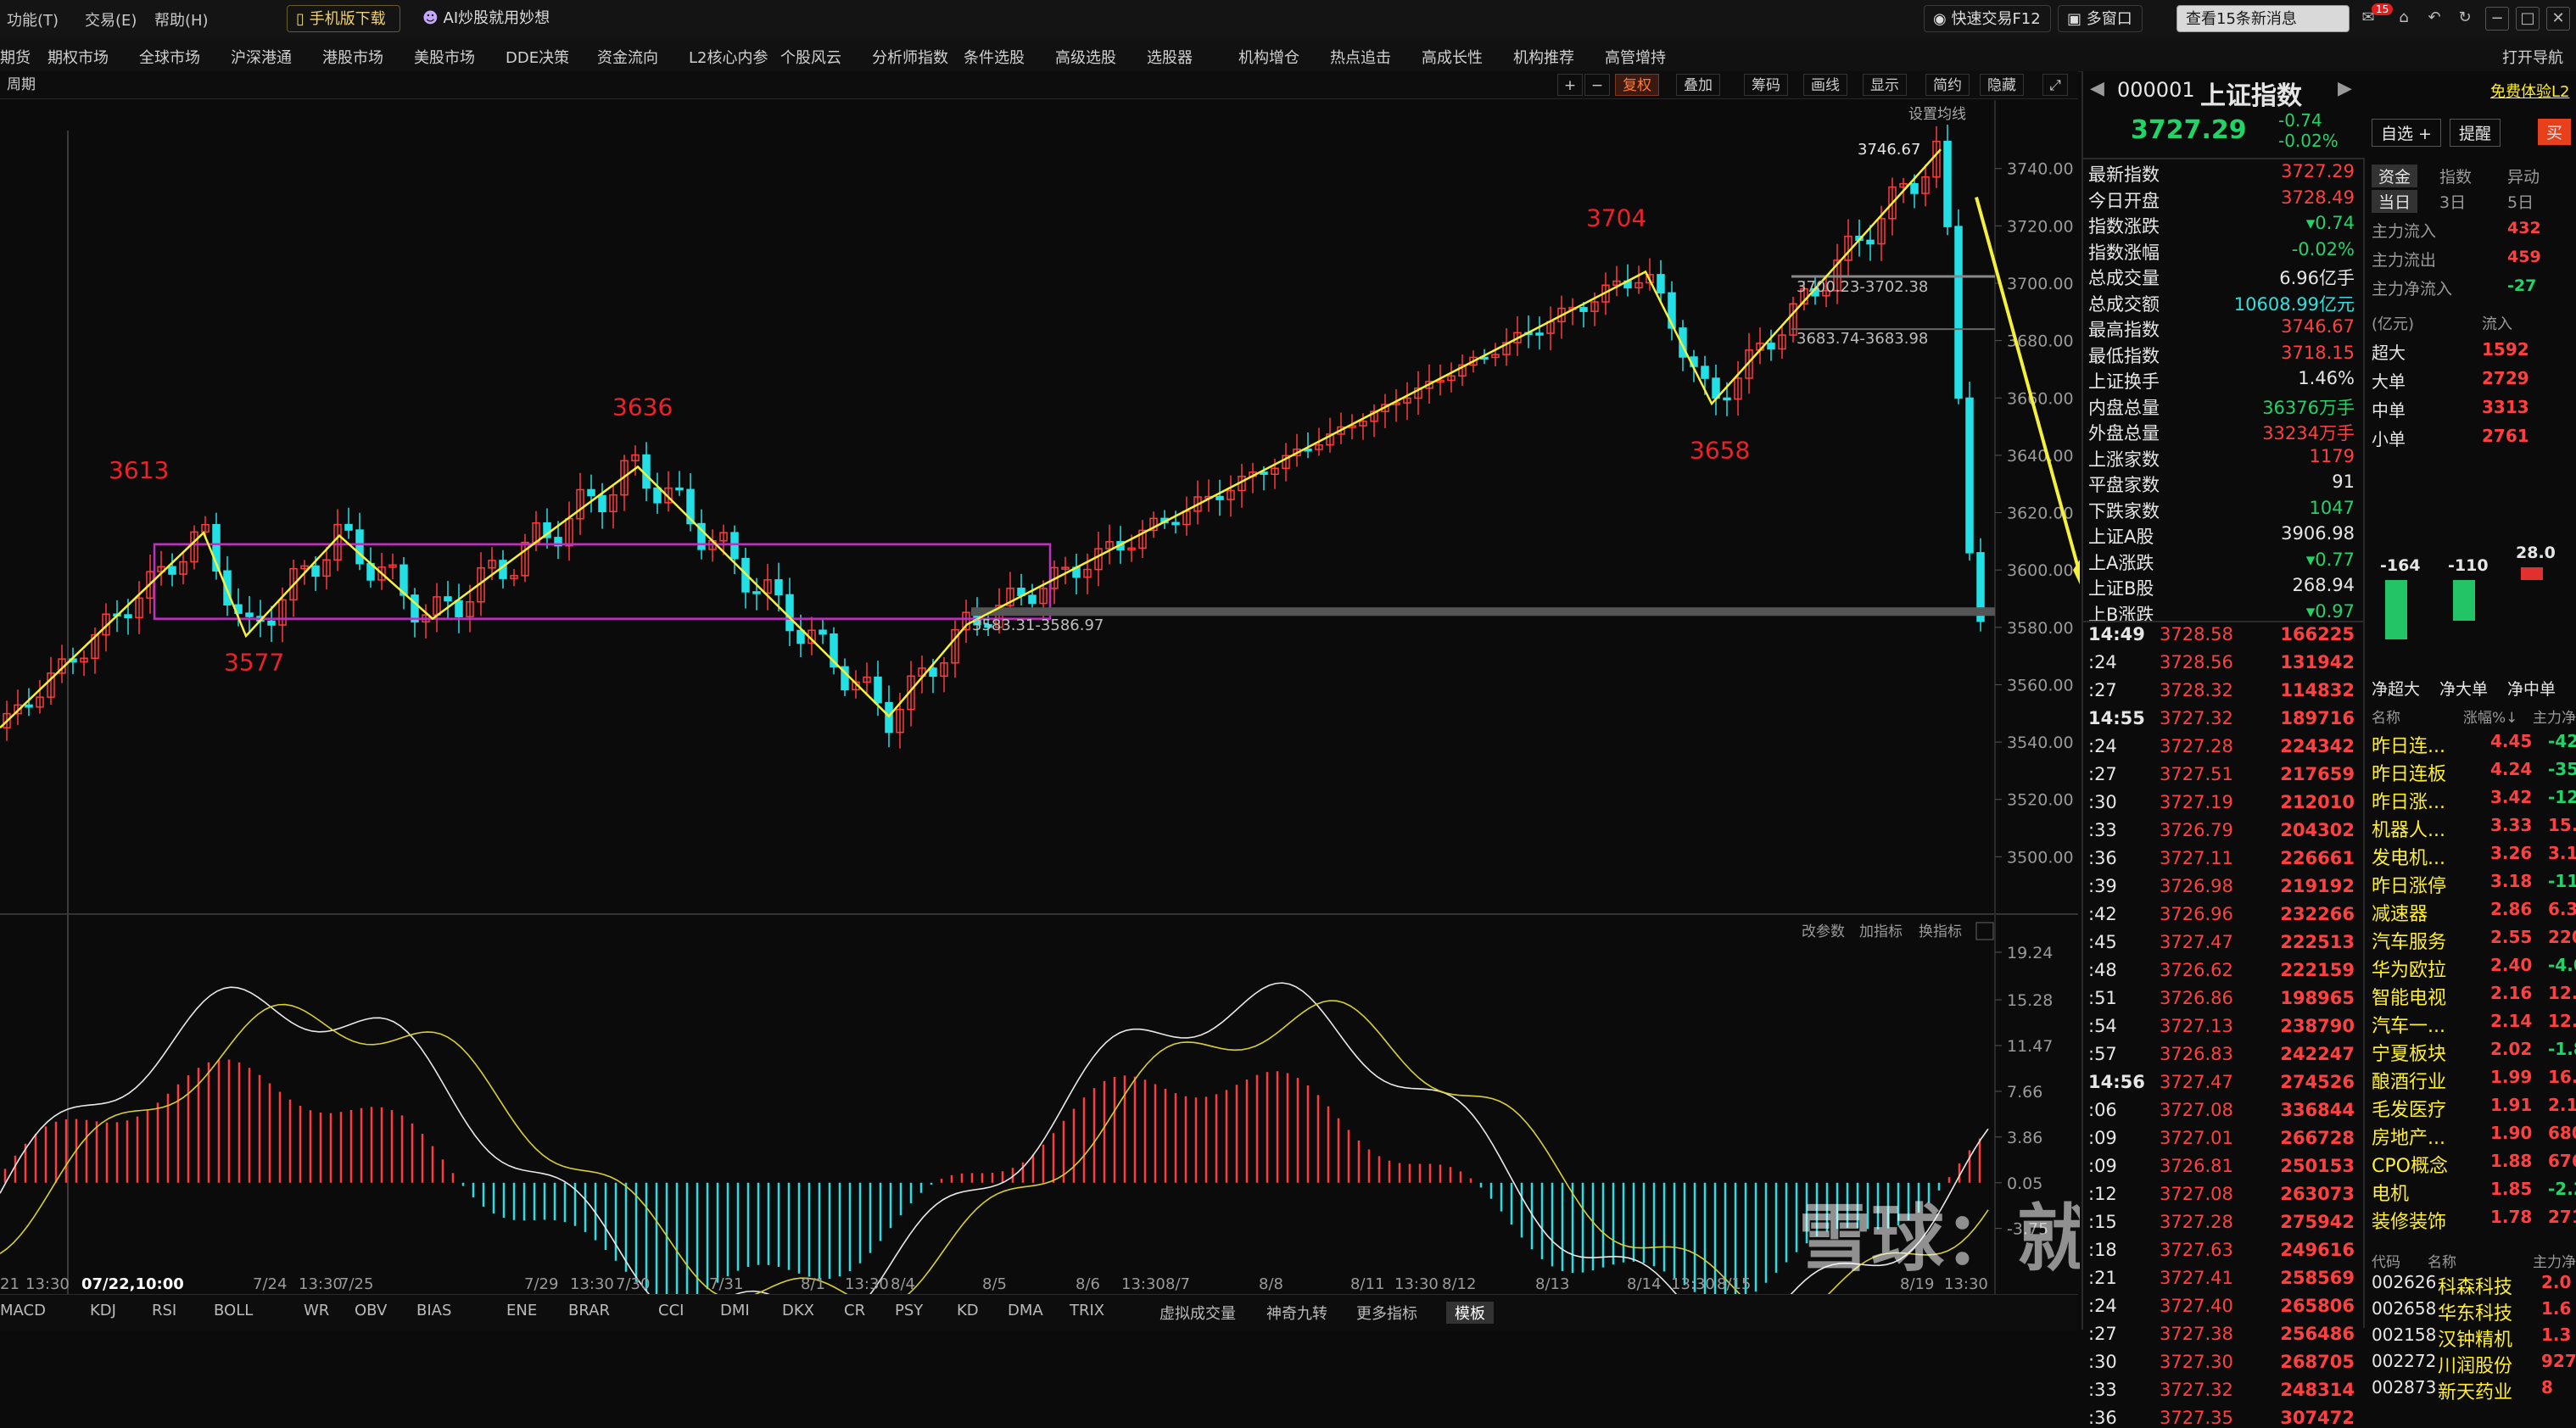 Image resolution: width=2576 pixels, height=1428 pixels. I want to click on indicator-tab: KD, so click(968, 1310).